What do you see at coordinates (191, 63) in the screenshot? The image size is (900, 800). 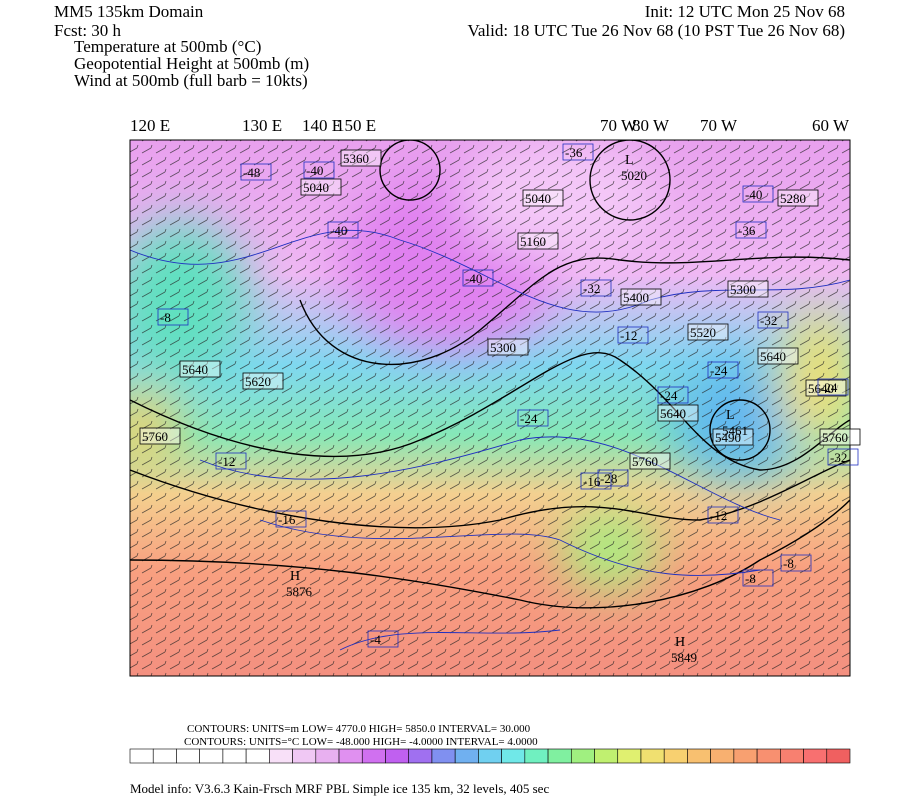 I see `field-title: Geopotential Height at 500mb (m)` at bounding box center [191, 63].